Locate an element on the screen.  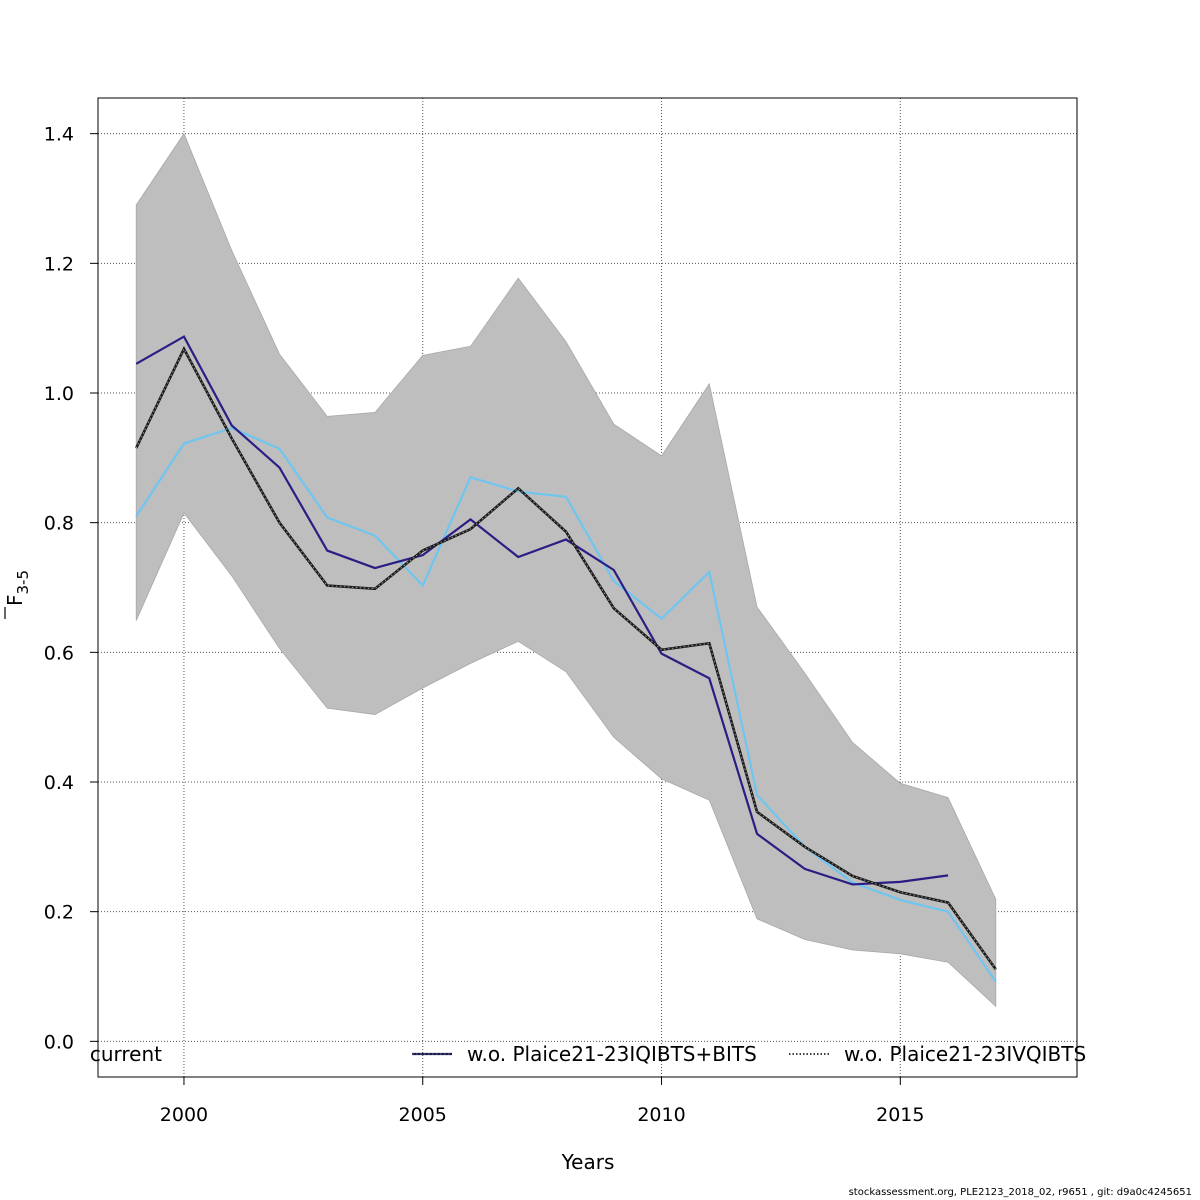
legend-label-wo-ivqibts: w.o. Plaice21-23IVQIBTS is located at coordinates (965, 1054).